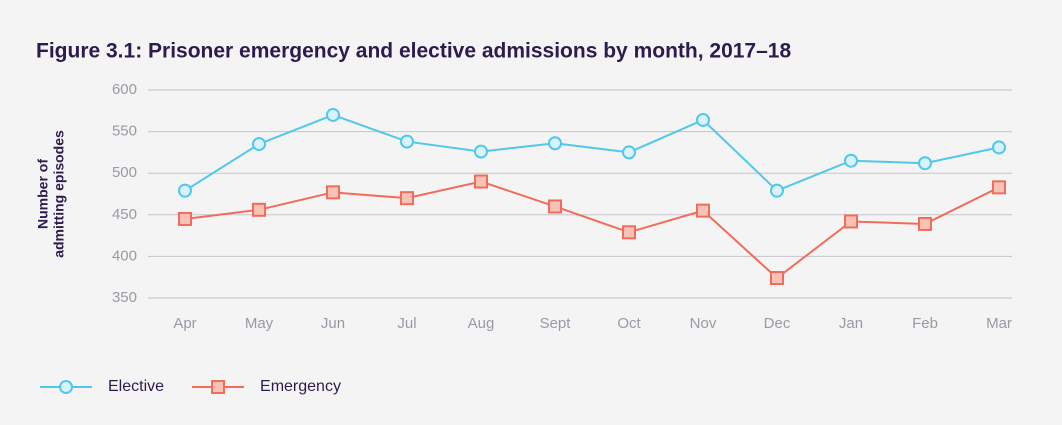 Image resolution: width=1062 pixels, height=425 pixels. I want to click on x-tick-label: Oct, so click(629, 323).